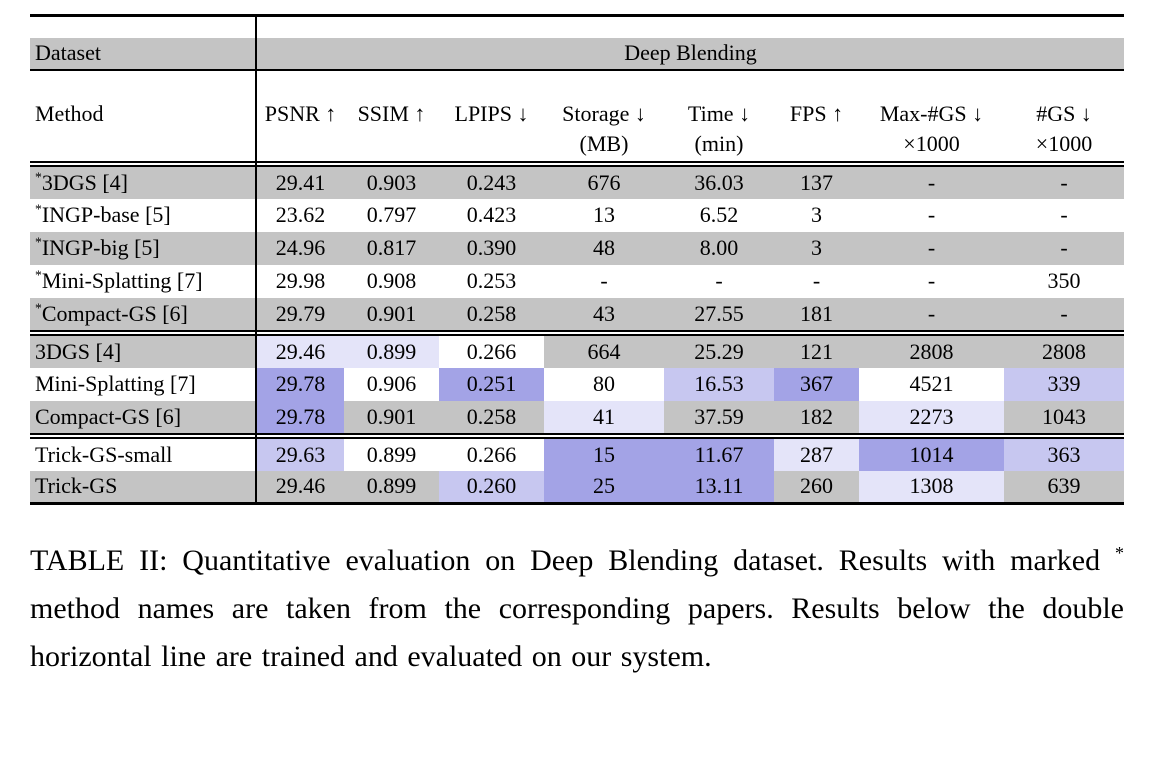 Image resolution: width=1154 pixels, height=770 pixels. What do you see at coordinates (719, 454) in the screenshot?
I see `value-cell: 11.67` at bounding box center [719, 454].